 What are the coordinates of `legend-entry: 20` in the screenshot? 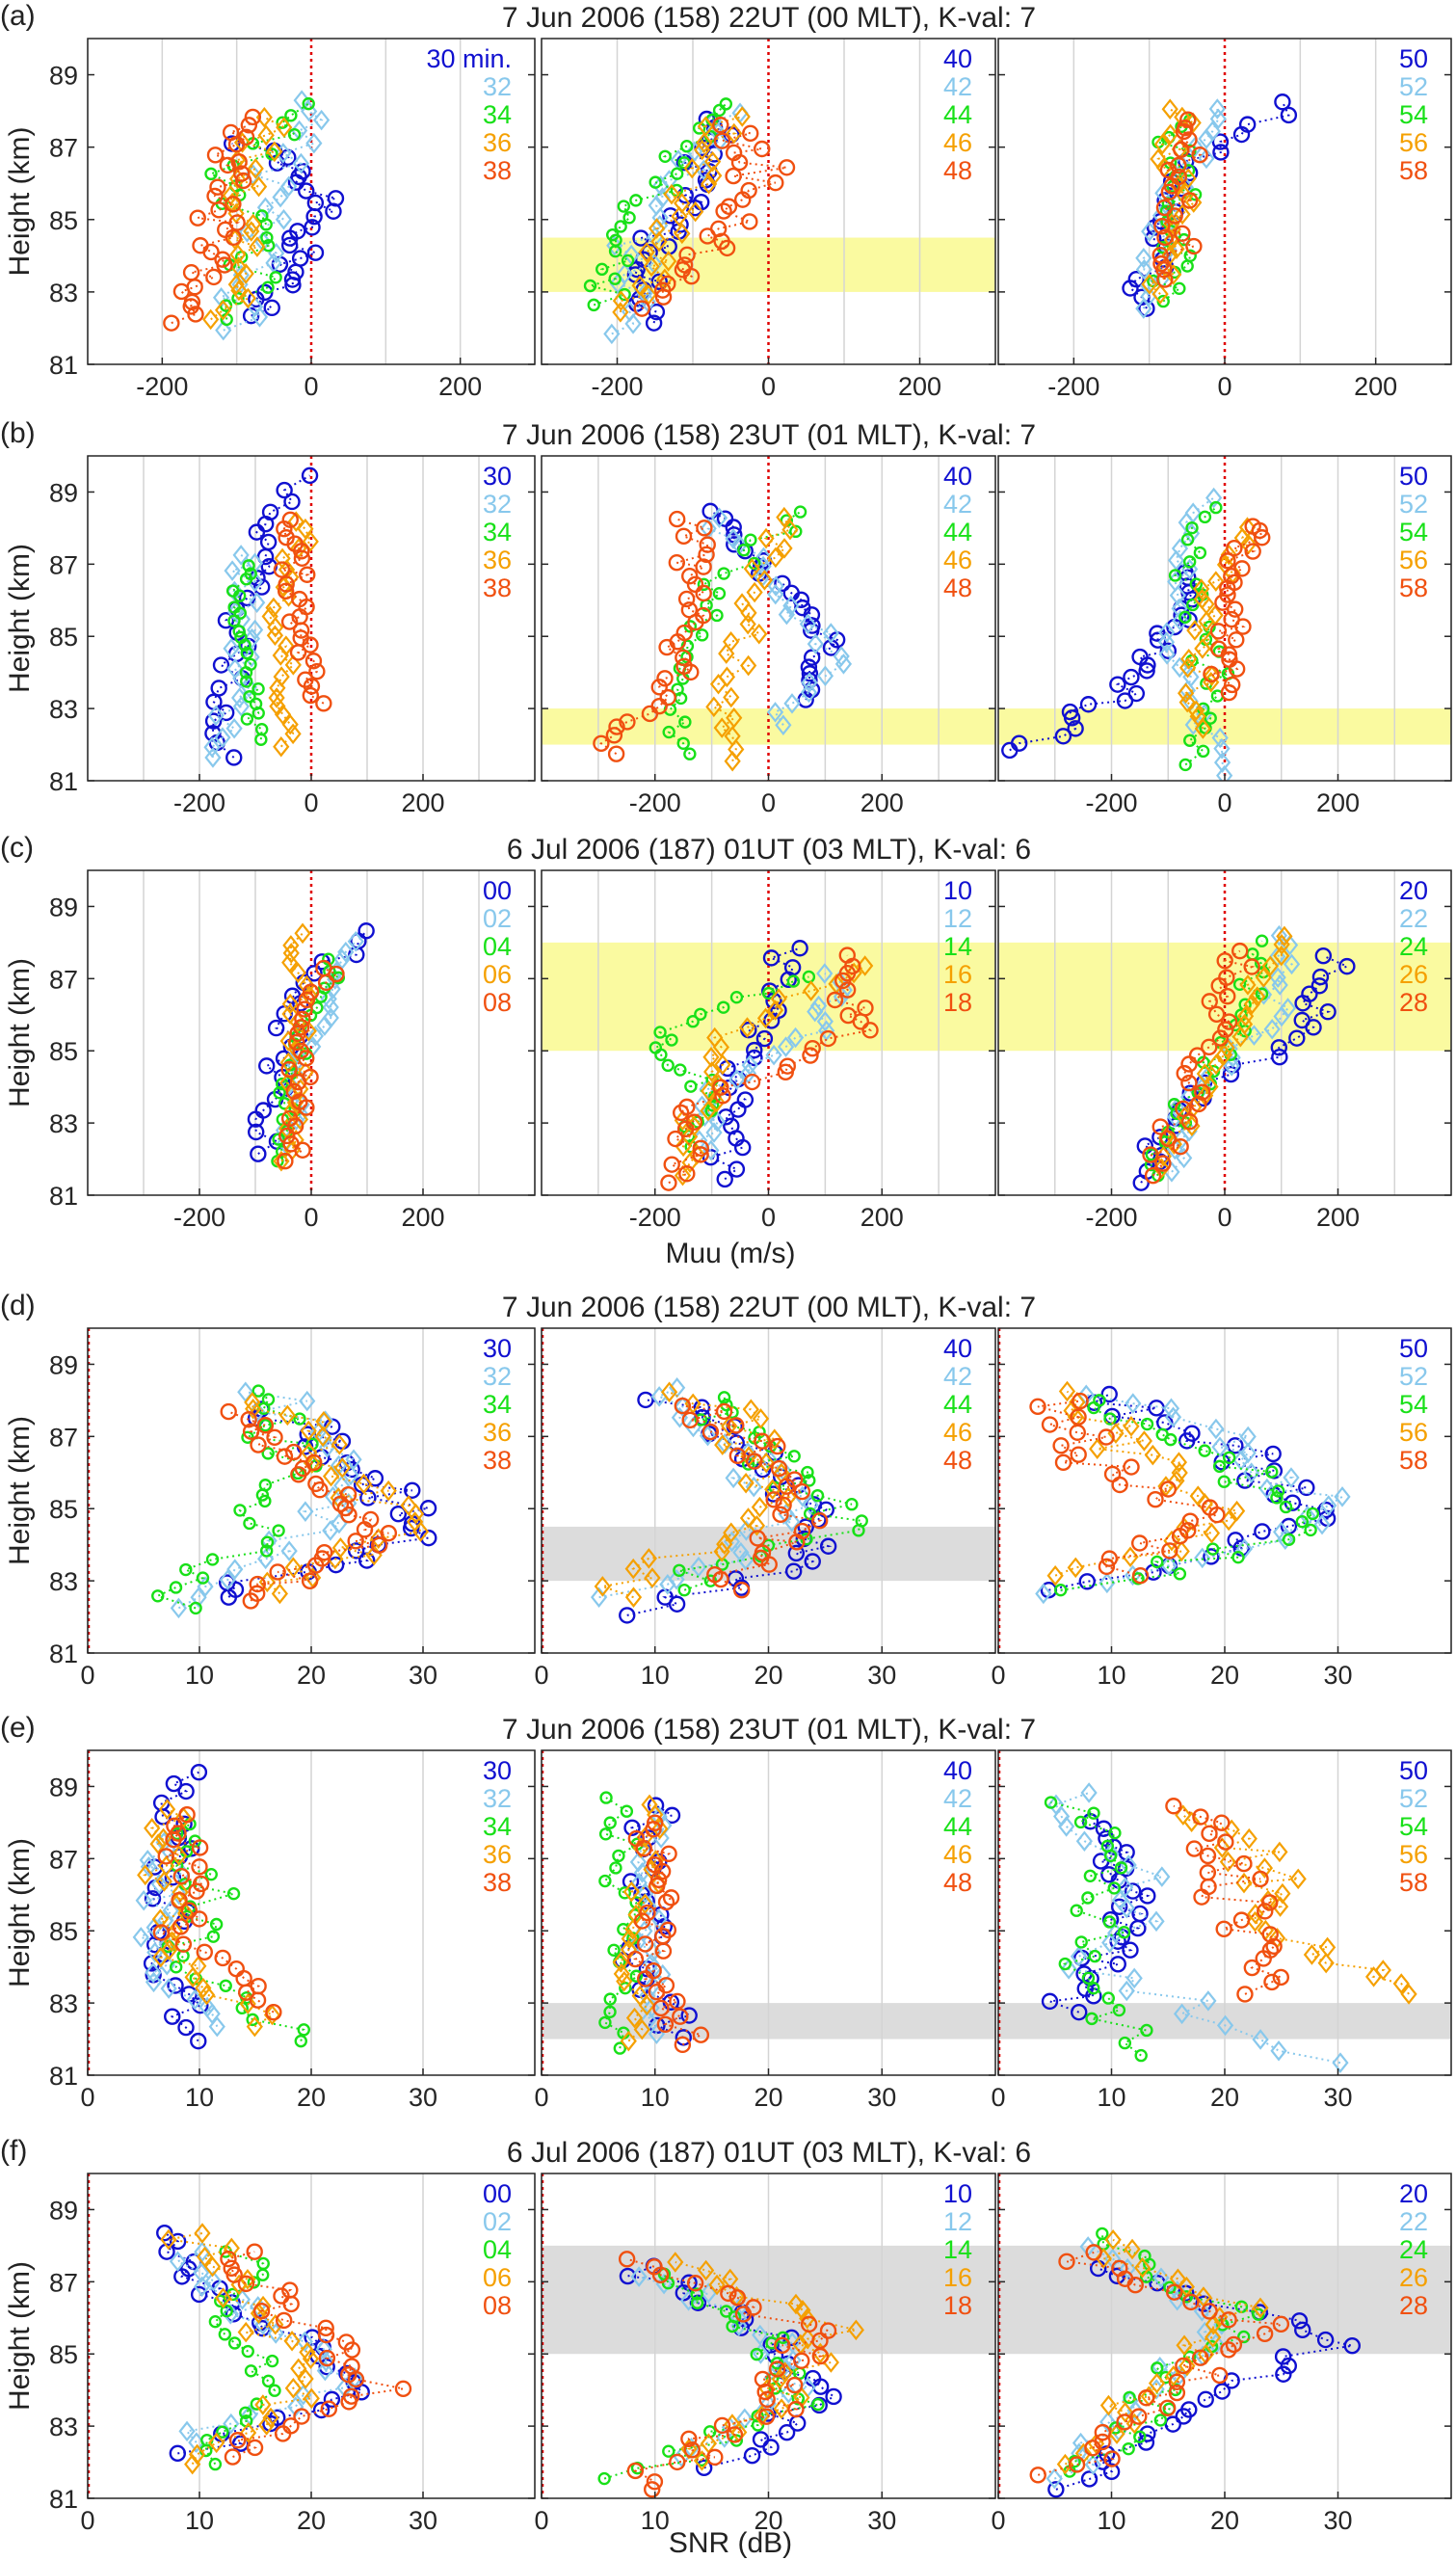 It's located at (1414, 891).